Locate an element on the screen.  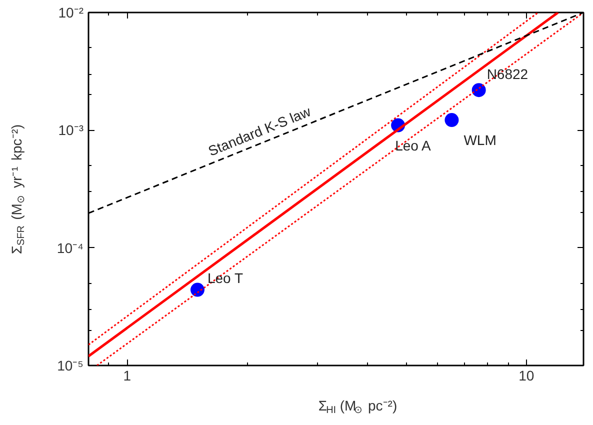
y-tick-label: 10⁻⁴ is located at coordinates (70, 248).